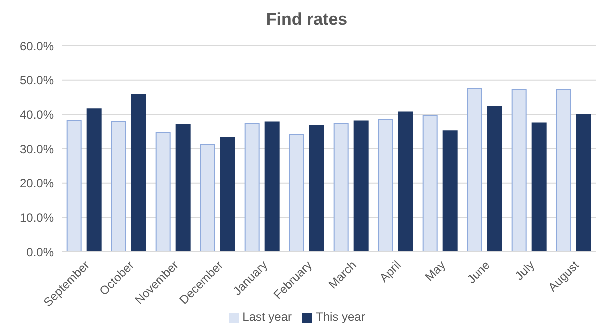 This screenshot has height=330, width=614. I want to click on y-tick-label: 50.0%, so click(37, 81).